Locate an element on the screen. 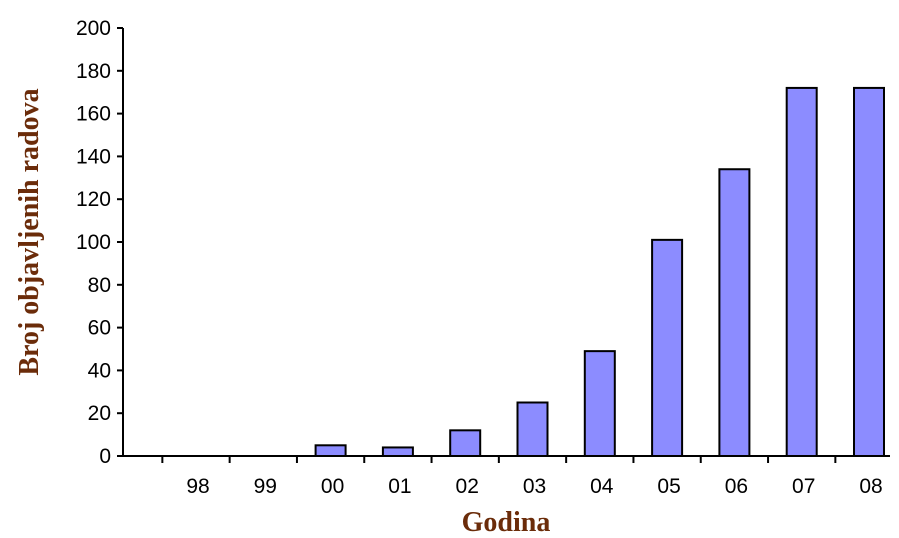 This screenshot has height=538, width=899. y-tick-label: 40 is located at coordinates (99, 370).